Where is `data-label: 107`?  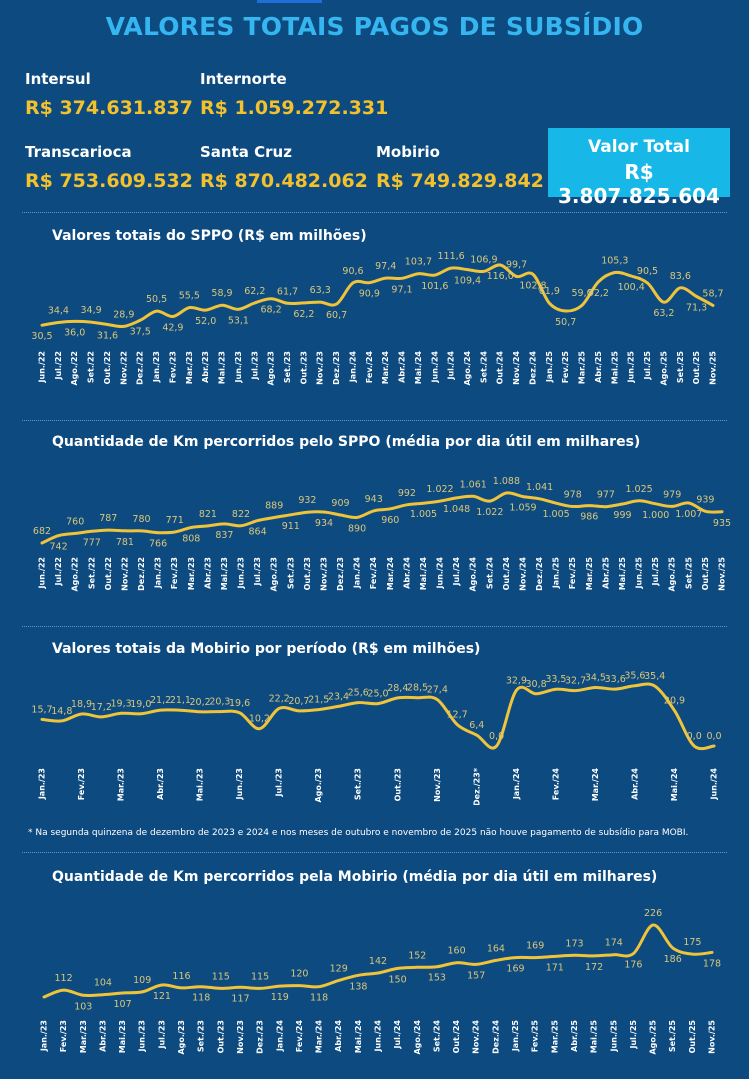
data-label: 107 is located at coordinates (123, 1004).